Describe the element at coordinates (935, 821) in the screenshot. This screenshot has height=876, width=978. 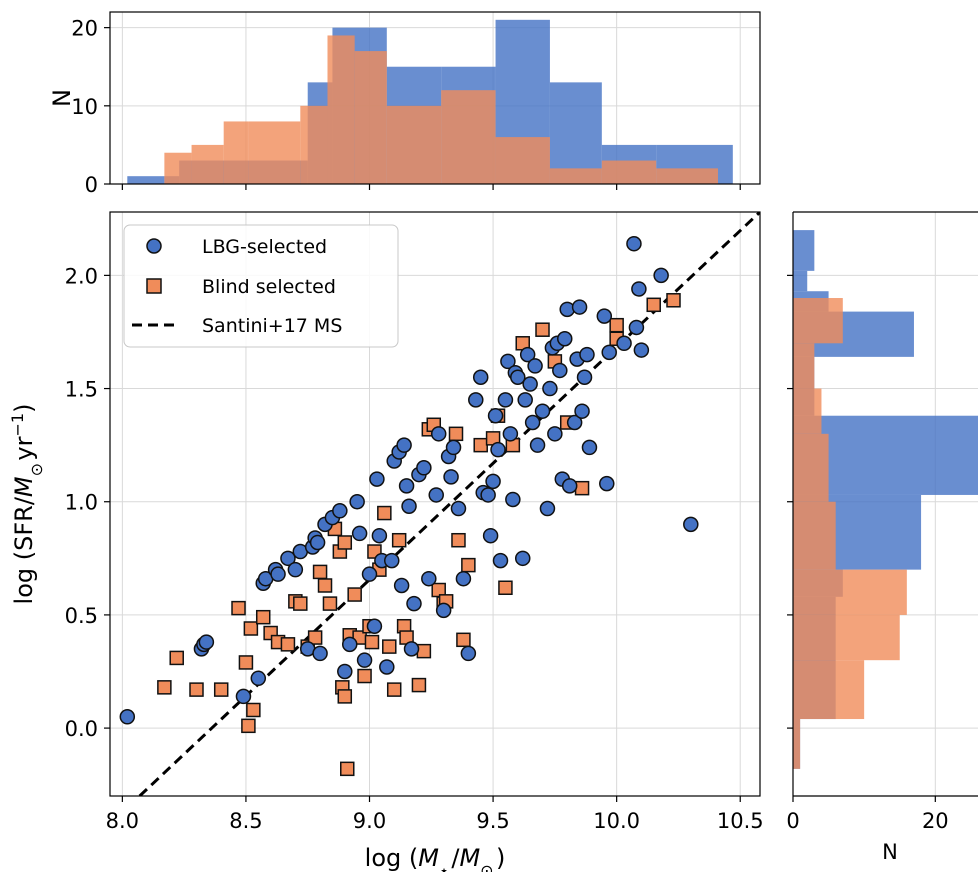
I see `right-x-tick-label: 20` at that location.